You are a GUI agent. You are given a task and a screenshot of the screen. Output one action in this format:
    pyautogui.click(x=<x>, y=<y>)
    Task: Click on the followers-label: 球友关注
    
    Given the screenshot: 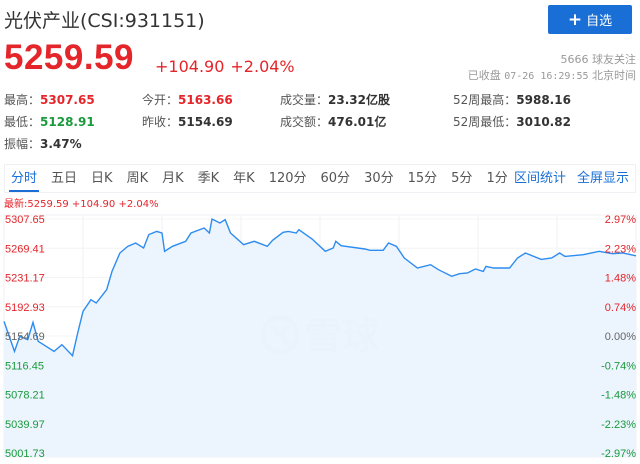 What is the action you would take?
    pyautogui.click(x=614, y=59)
    